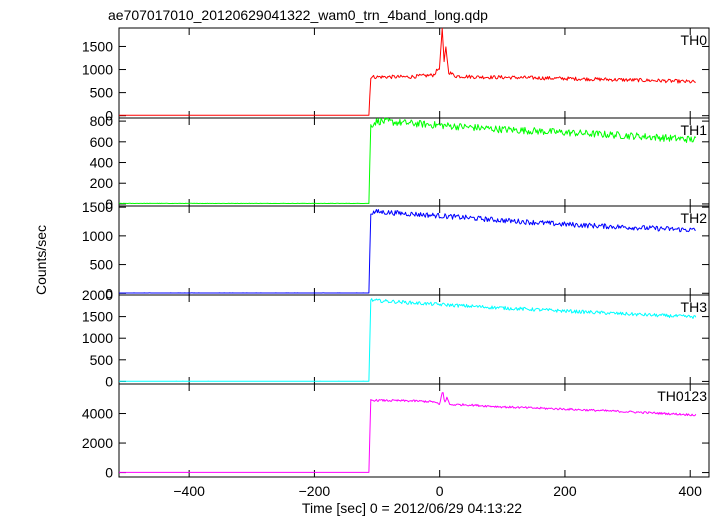  Describe the element at coordinates (407, 251) in the screenshot. I see `series-line-th2` at that location.